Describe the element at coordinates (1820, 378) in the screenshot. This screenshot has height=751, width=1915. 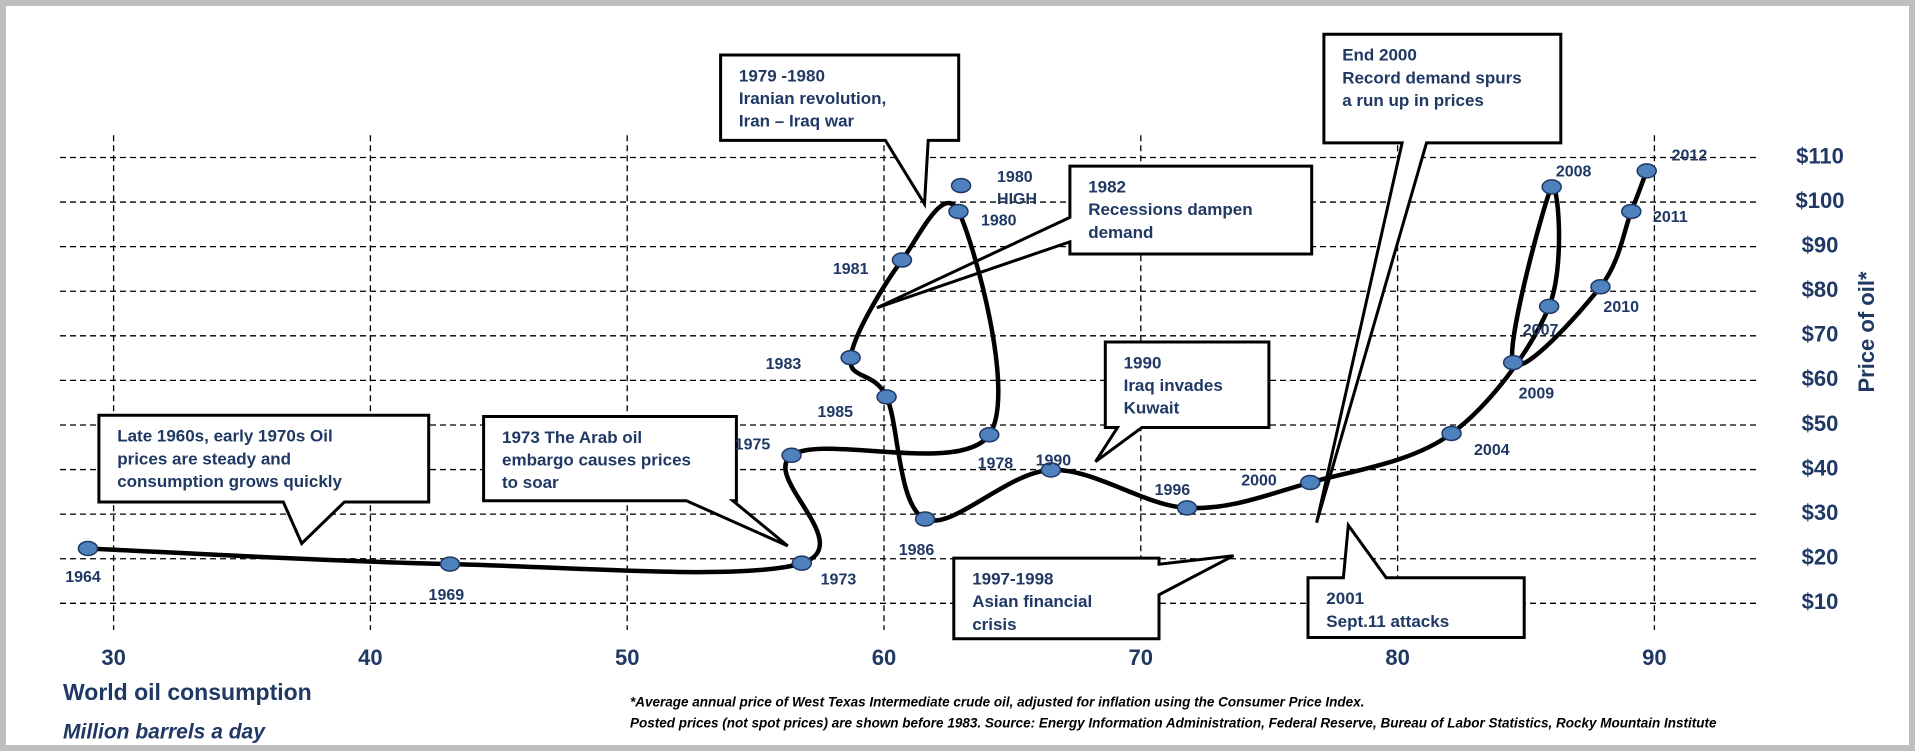
I see `y-tick-label: $60` at that location.